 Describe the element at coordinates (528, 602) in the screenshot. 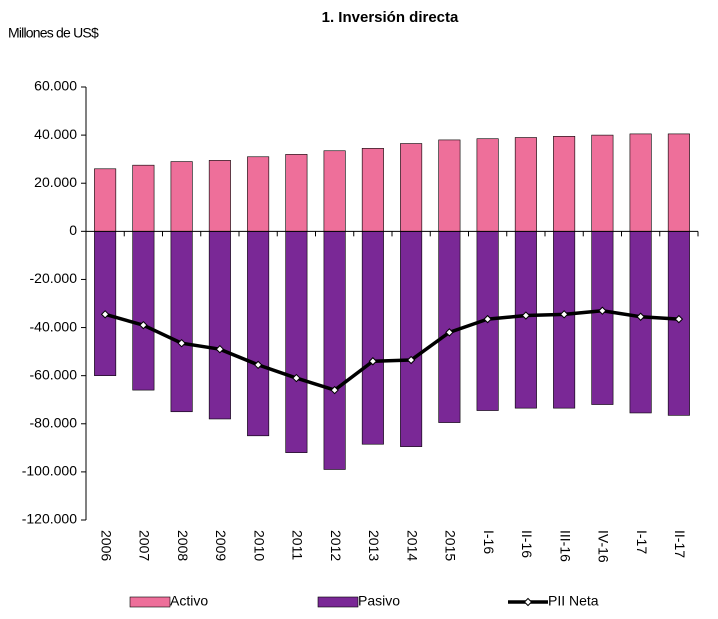

I see `legend-marker` at that location.